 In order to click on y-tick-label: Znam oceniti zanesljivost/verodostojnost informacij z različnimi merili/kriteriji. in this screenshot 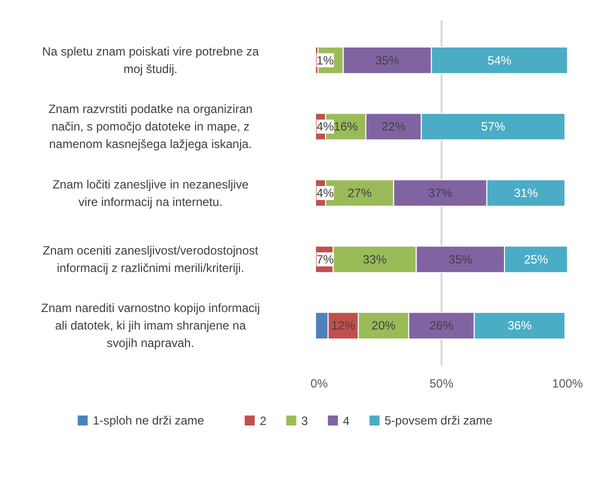, I will do `click(150, 260)`.